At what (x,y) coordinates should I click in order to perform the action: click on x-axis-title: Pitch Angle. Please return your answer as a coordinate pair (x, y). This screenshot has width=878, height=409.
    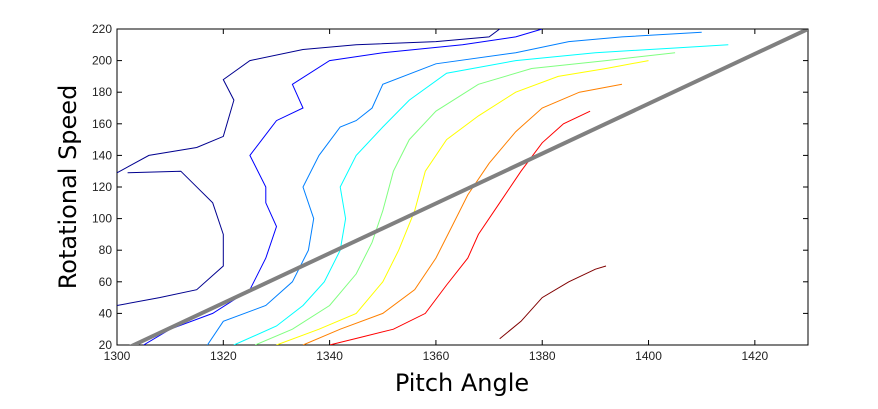
    Looking at the image, I should click on (462, 383).